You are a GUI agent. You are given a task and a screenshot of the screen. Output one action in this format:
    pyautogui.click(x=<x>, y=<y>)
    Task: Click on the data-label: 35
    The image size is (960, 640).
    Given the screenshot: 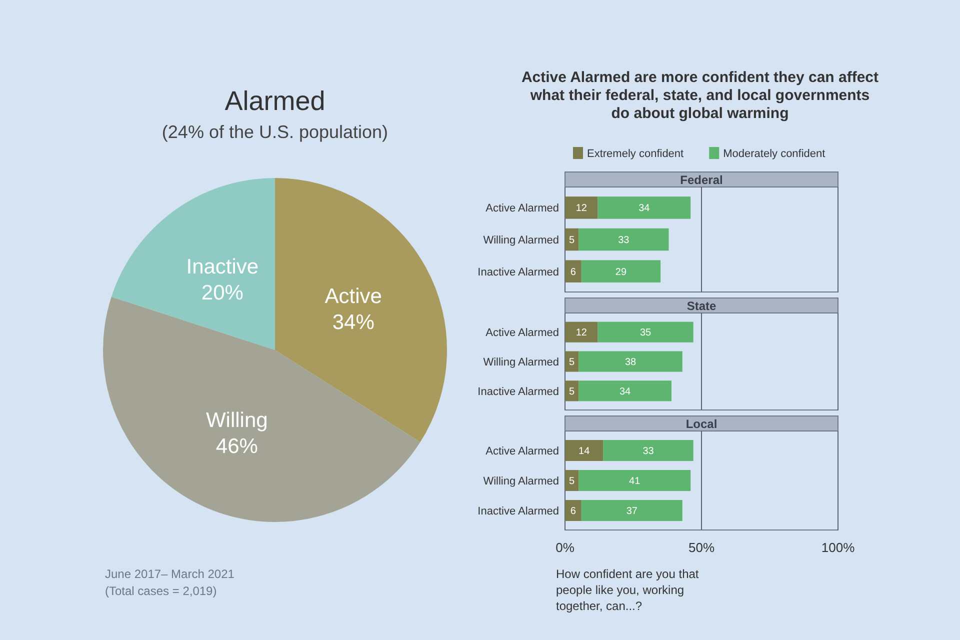 What is the action you would take?
    pyautogui.click(x=646, y=333)
    